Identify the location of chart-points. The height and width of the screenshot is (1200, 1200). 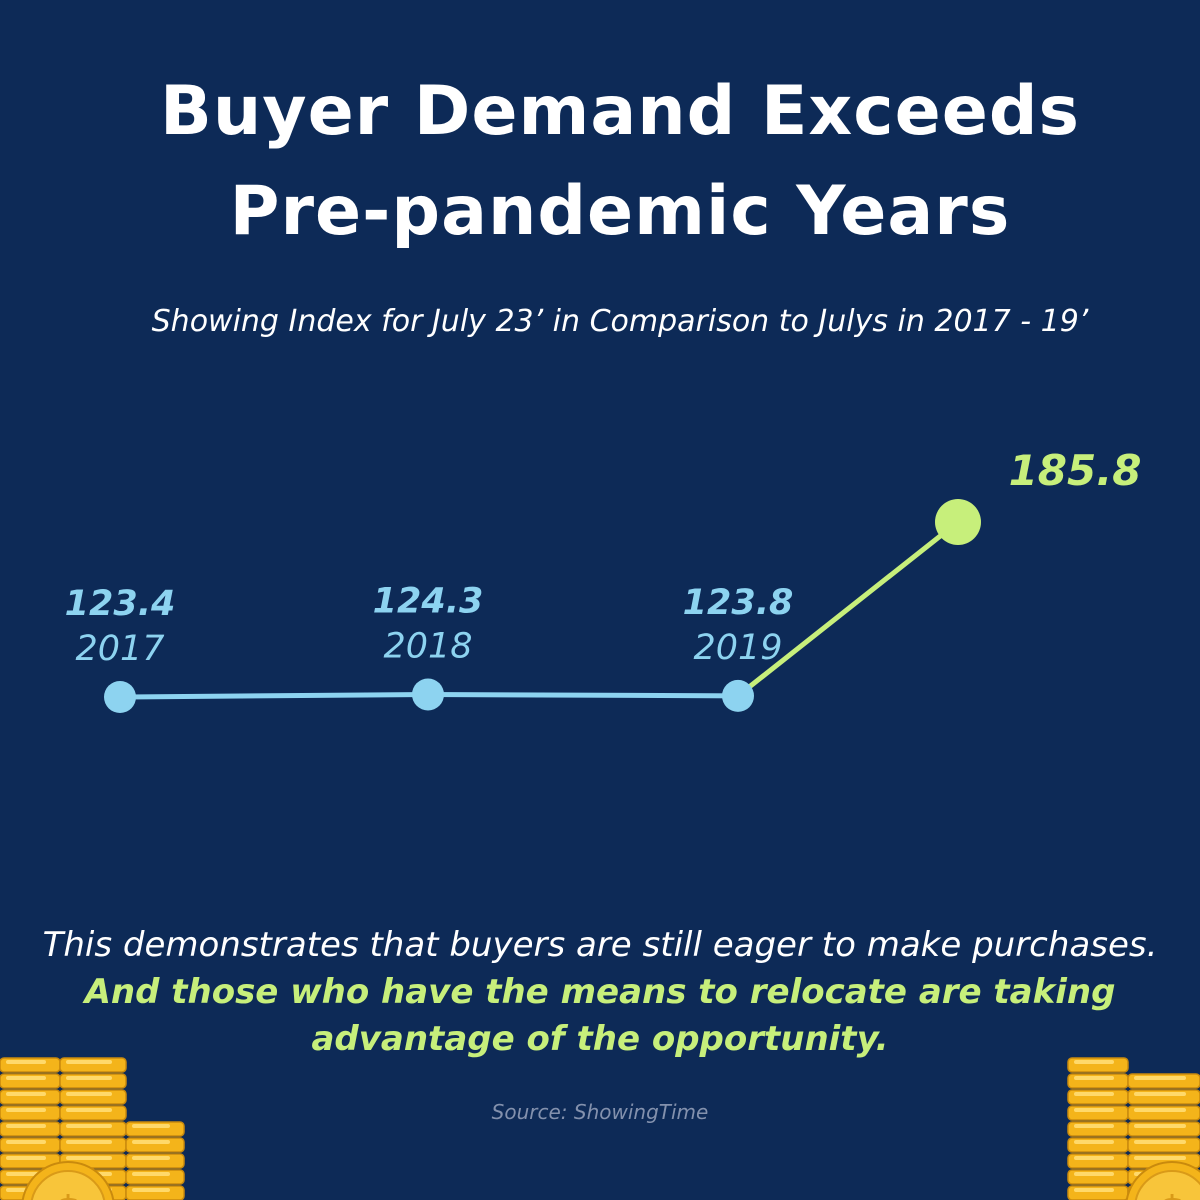
(542, 606).